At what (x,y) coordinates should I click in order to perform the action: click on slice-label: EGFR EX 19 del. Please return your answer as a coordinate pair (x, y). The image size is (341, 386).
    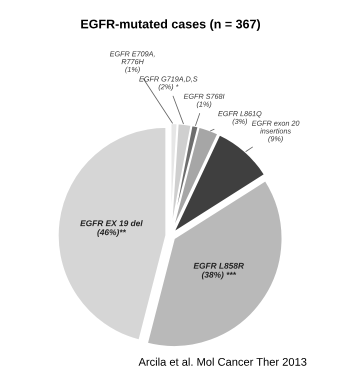
    Looking at the image, I should click on (111, 223).